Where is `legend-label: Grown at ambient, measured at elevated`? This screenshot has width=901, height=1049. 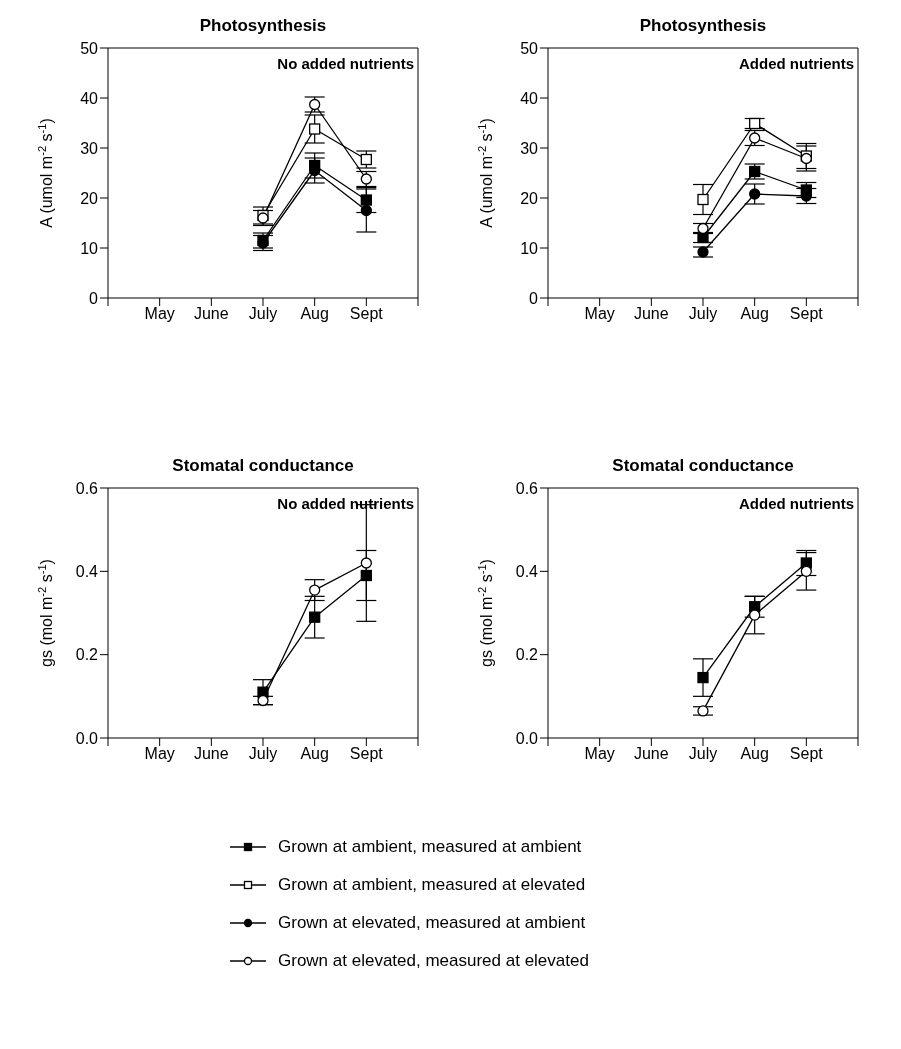 legend-label: Grown at ambient, measured at elevated is located at coordinates (432, 885).